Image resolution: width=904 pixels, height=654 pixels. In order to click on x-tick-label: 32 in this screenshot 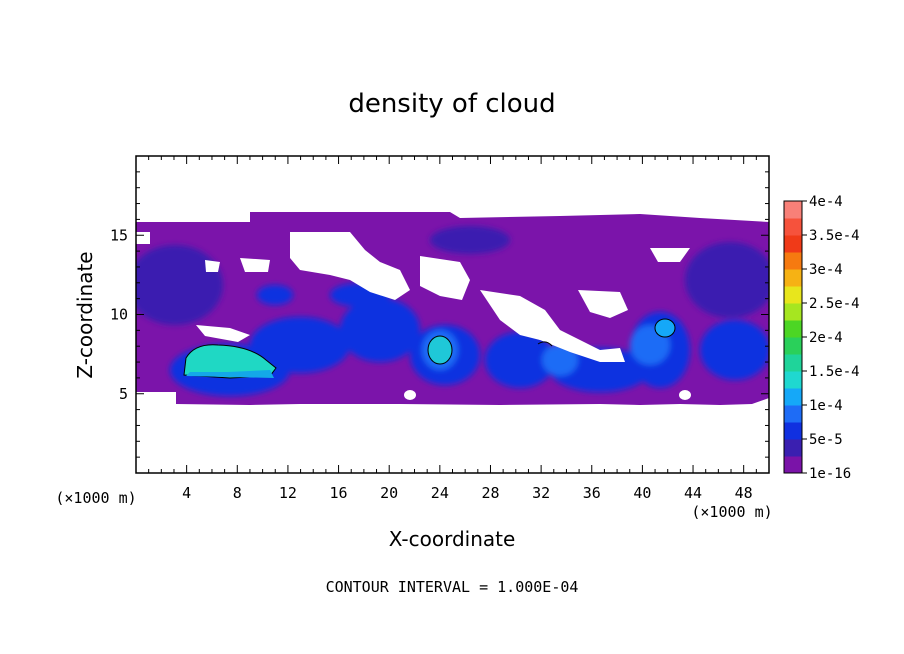, I will do `click(541, 493)`.